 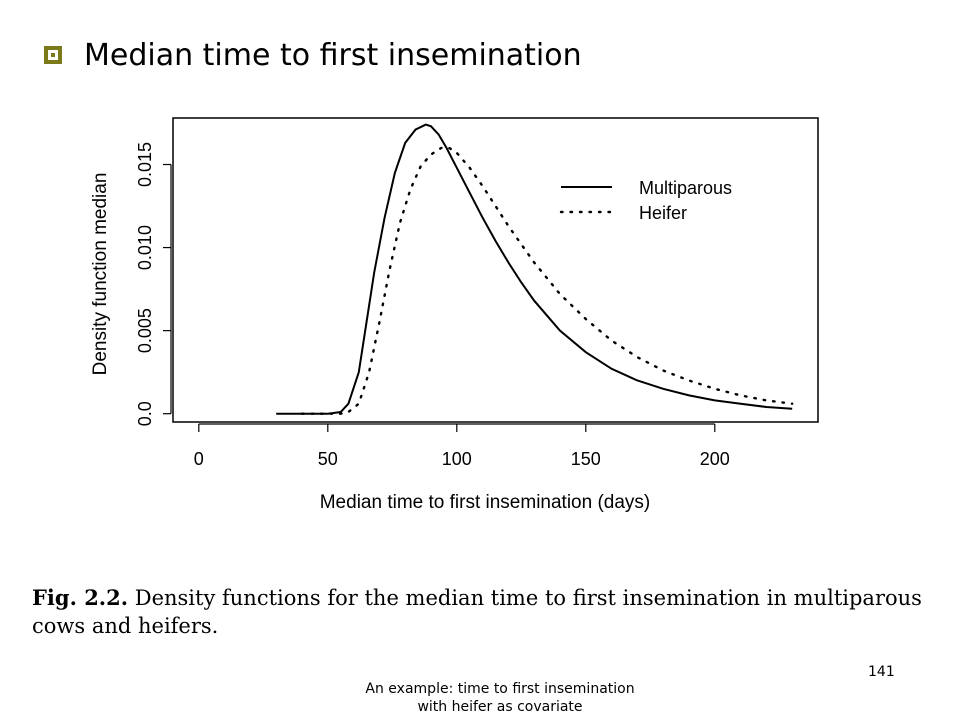 I want to click on square-bullet-icon, so click(x=53, y=55).